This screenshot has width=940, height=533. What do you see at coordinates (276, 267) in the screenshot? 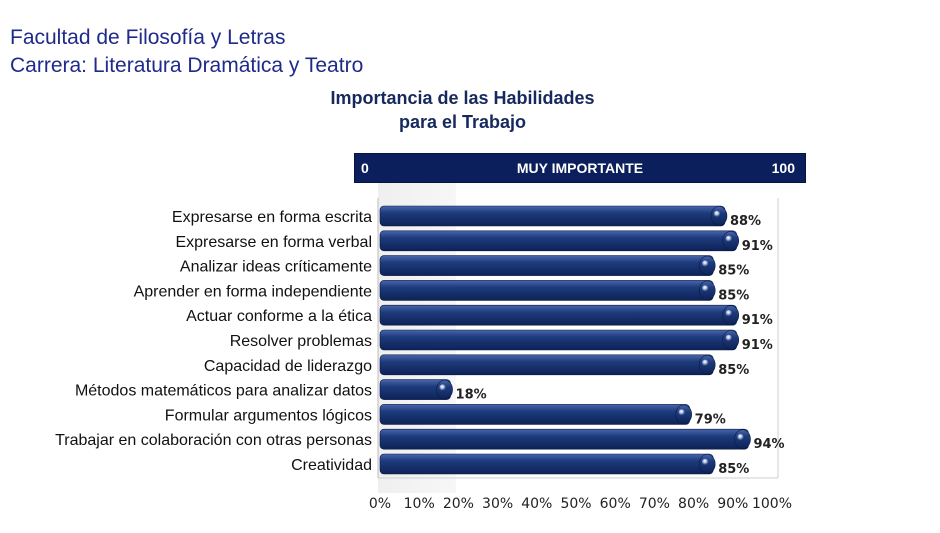
I see `category-label: Analizar ideas críticamente` at bounding box center [276, 267].